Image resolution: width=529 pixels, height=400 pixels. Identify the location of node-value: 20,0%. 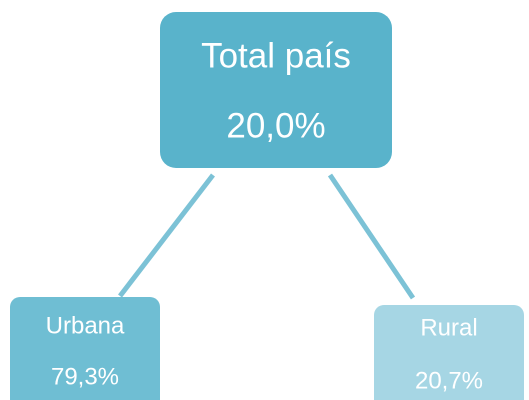
(275, 125).